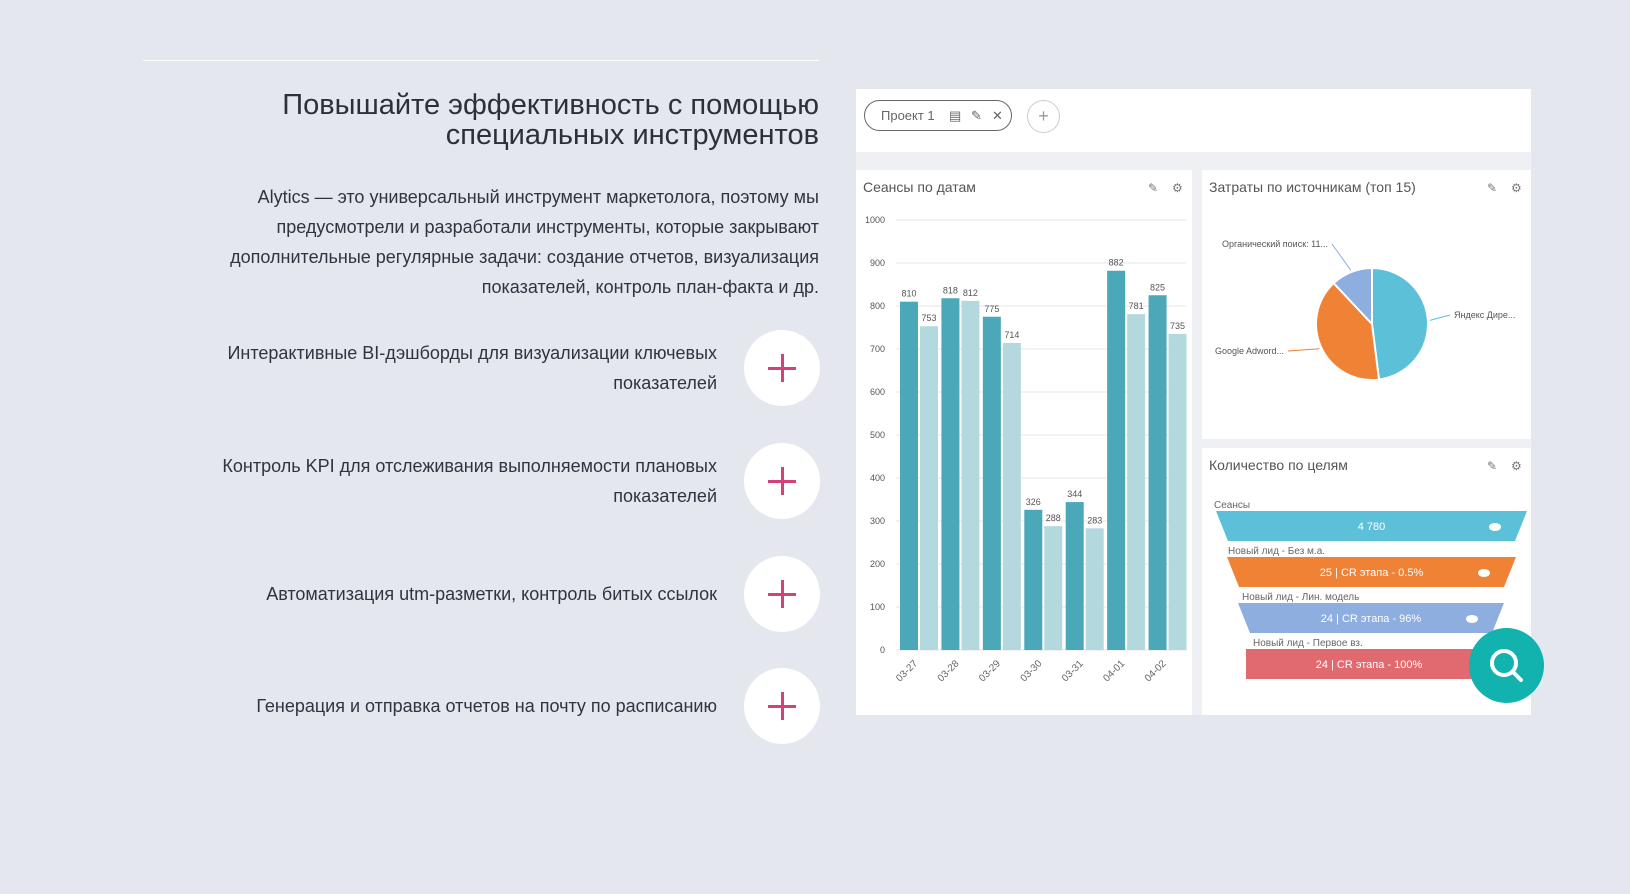  What do you see at coordinates (1011, 335) in the screenshot?
I see `data-label: 714` at bounding box center [1011, 335].